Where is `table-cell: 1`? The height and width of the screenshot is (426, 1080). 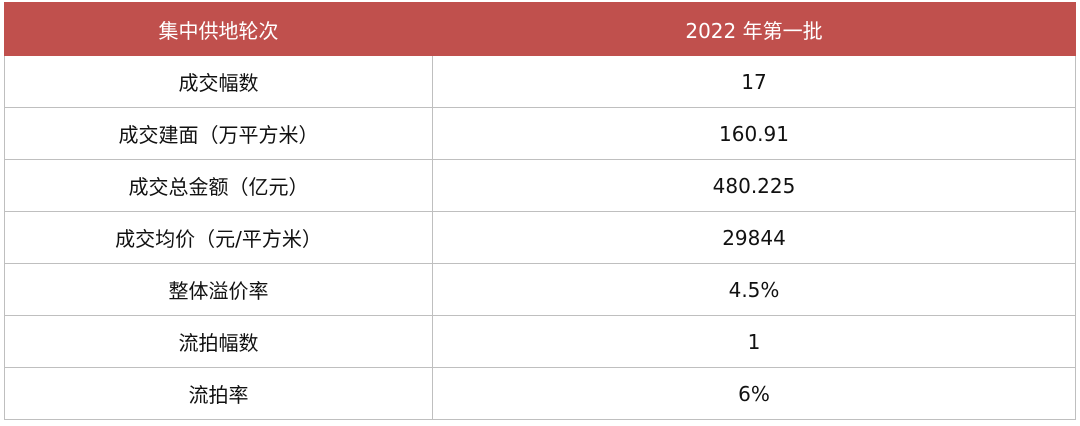 table-cell: 1 is located at coordinates (754, 341).